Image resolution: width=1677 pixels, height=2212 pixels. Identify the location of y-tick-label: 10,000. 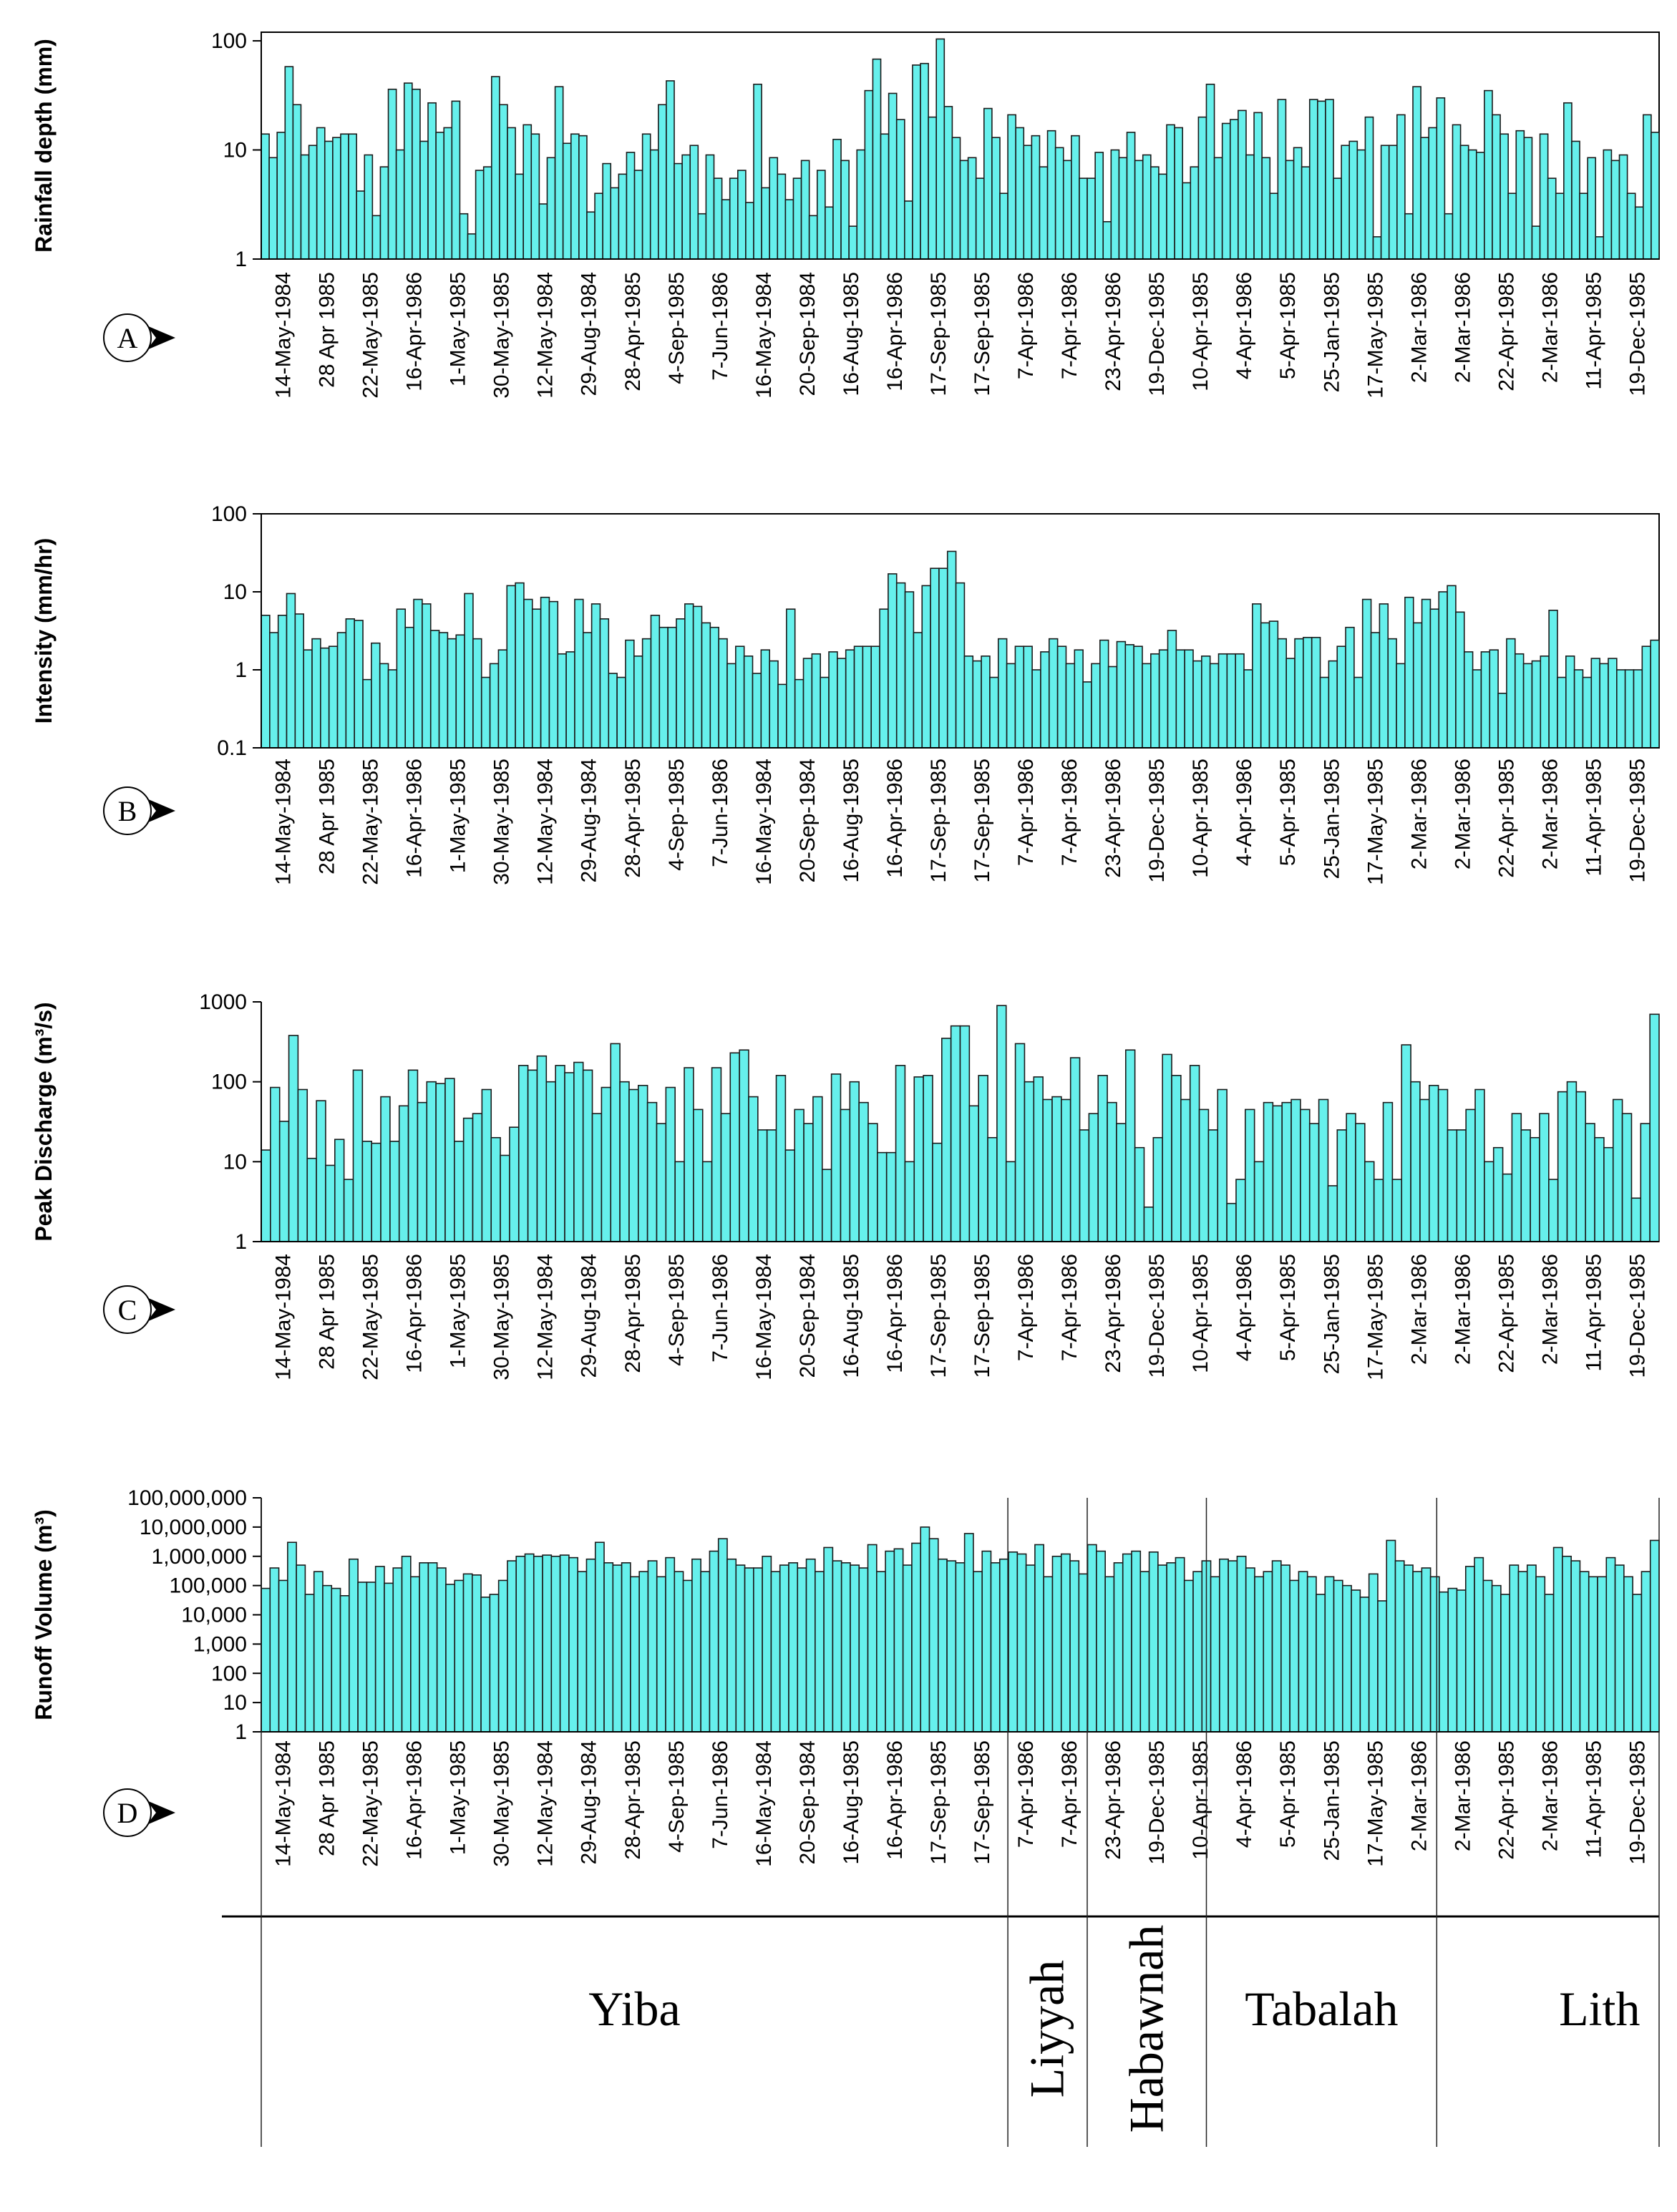
(214, 1615).